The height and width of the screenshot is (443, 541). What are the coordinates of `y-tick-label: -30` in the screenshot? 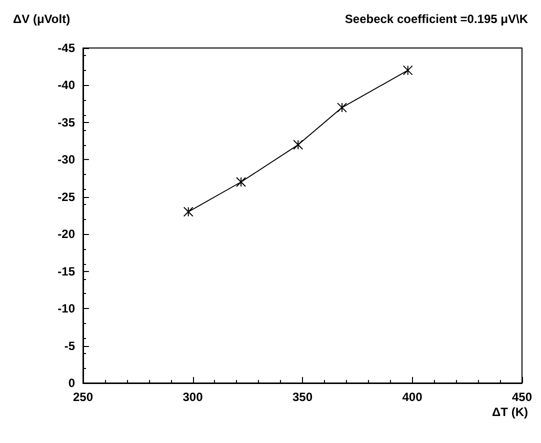 It's located at (67, 159).